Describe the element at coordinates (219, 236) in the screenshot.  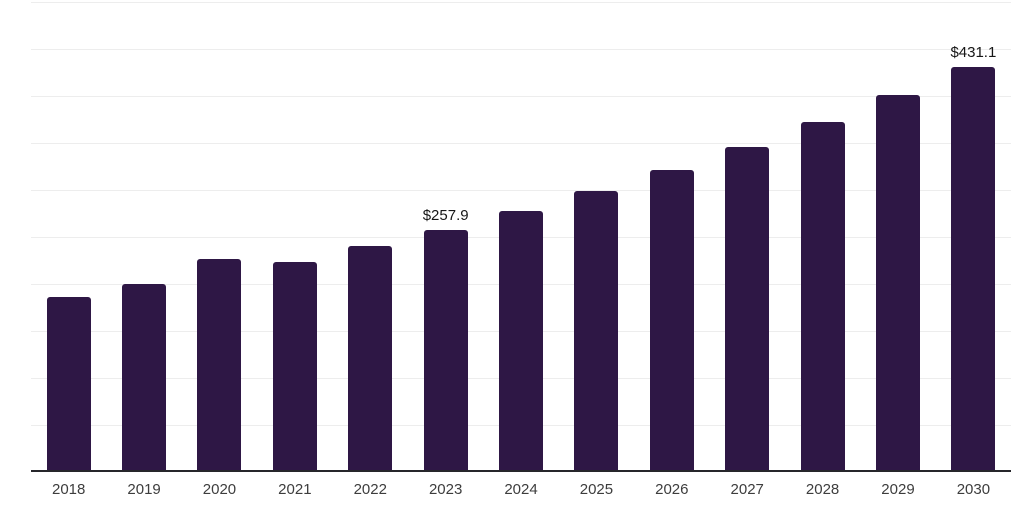
I see `bar-column-2020` at that location.